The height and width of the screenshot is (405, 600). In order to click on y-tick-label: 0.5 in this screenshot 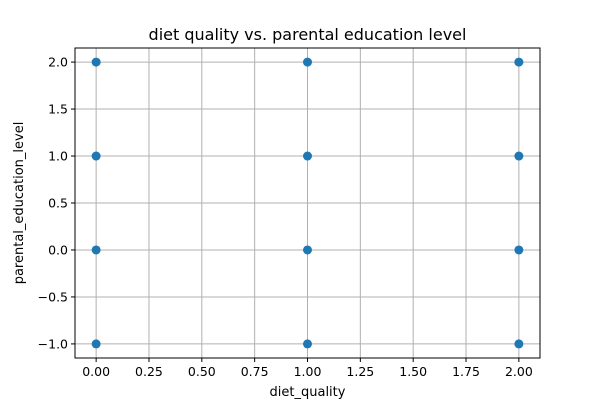, I will do `click(58, 203)`.